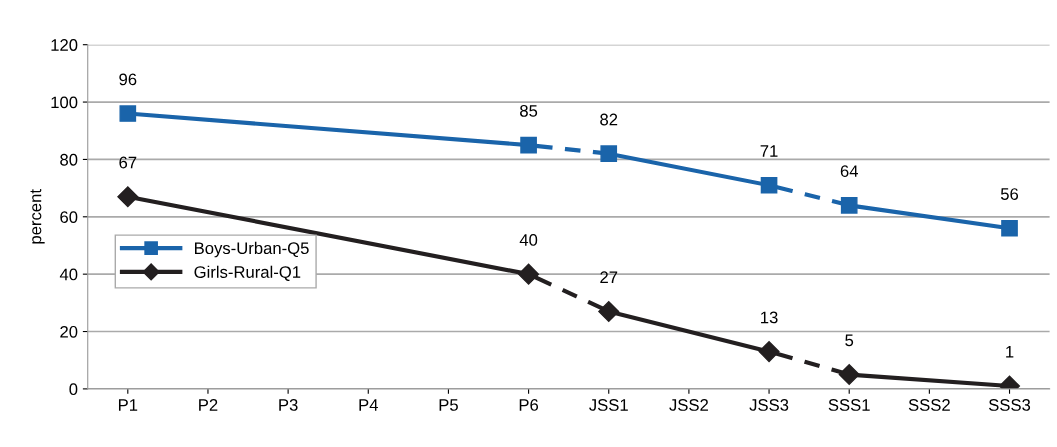 The width and height of the screenshot is (1057, 447). I want to click on legend-label: Boys-Urban-Q5, so click(252, 249).